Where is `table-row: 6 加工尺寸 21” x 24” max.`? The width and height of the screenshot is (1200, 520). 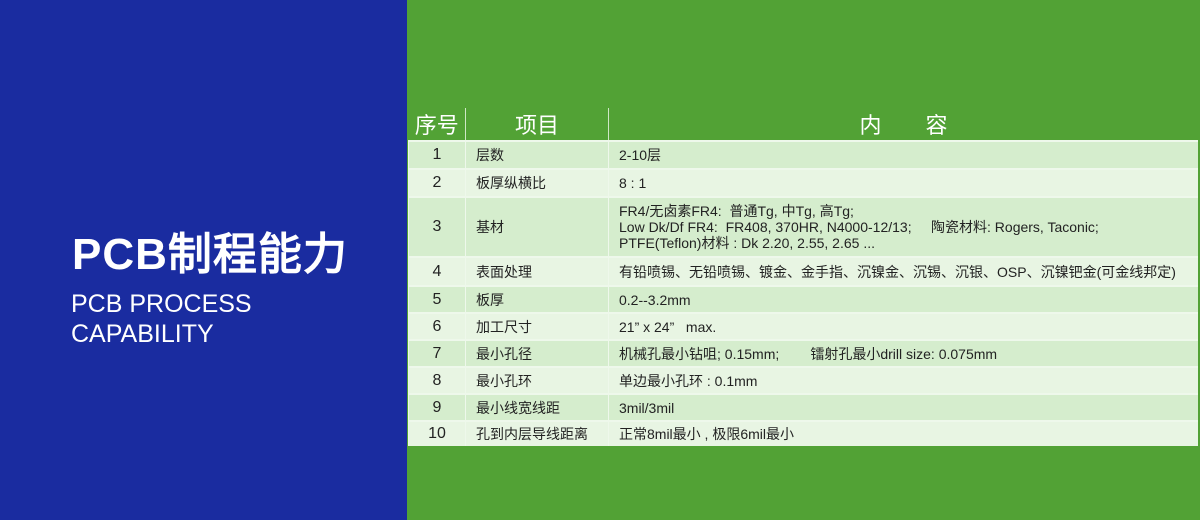
table-row: 6 加工尺寸 21” x 24” max. is located at coordinates (803, 326).